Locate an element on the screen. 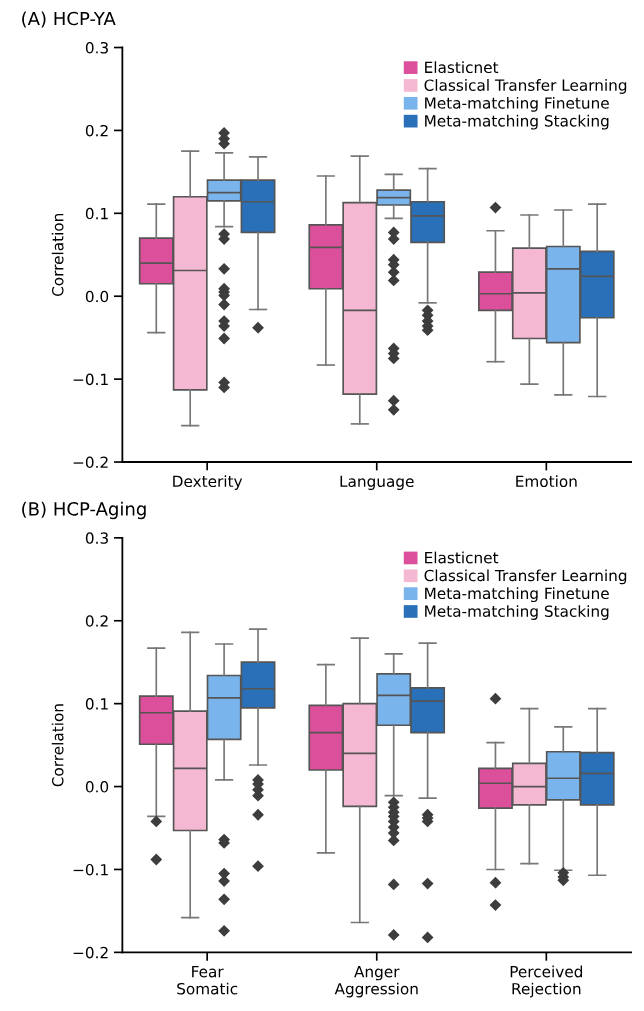 The image size is (644, 1011). x-tick-label: Anger Aggression is located at coordinates (376, 982).